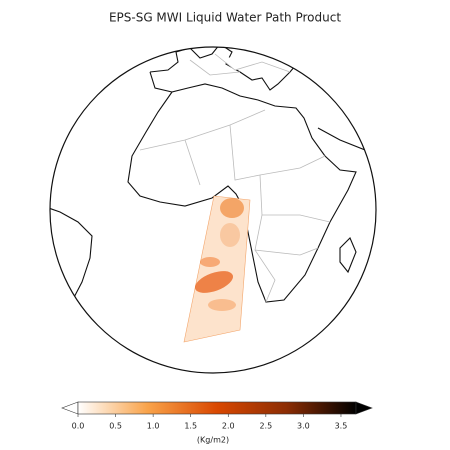 This screenshot has width=450, height=450. Describe the element at coordinates (190, 426) in the screenshot. I see `colorbar-tick-label: 1.5` at that location.